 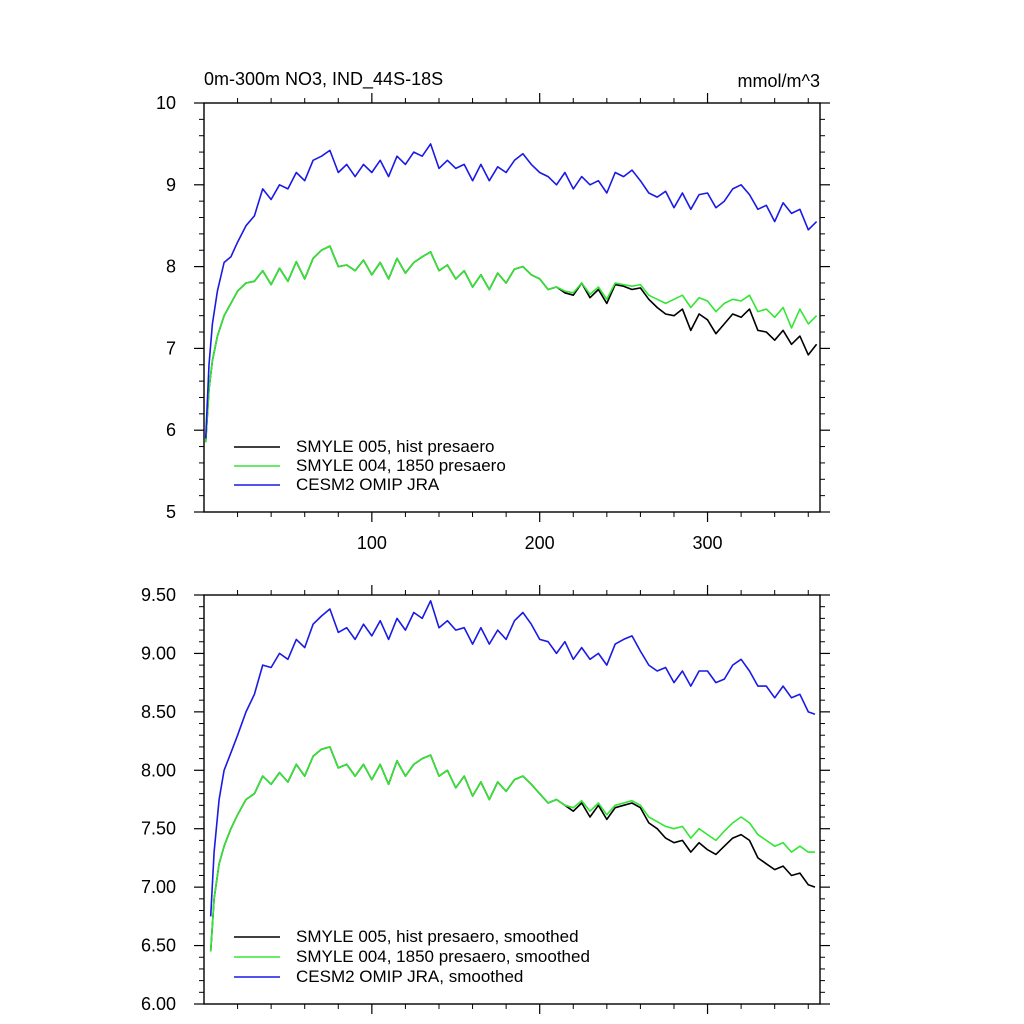 I want to click on legend-label: SMYLE 004, 1850 presaero, so click(x=401, y=465).